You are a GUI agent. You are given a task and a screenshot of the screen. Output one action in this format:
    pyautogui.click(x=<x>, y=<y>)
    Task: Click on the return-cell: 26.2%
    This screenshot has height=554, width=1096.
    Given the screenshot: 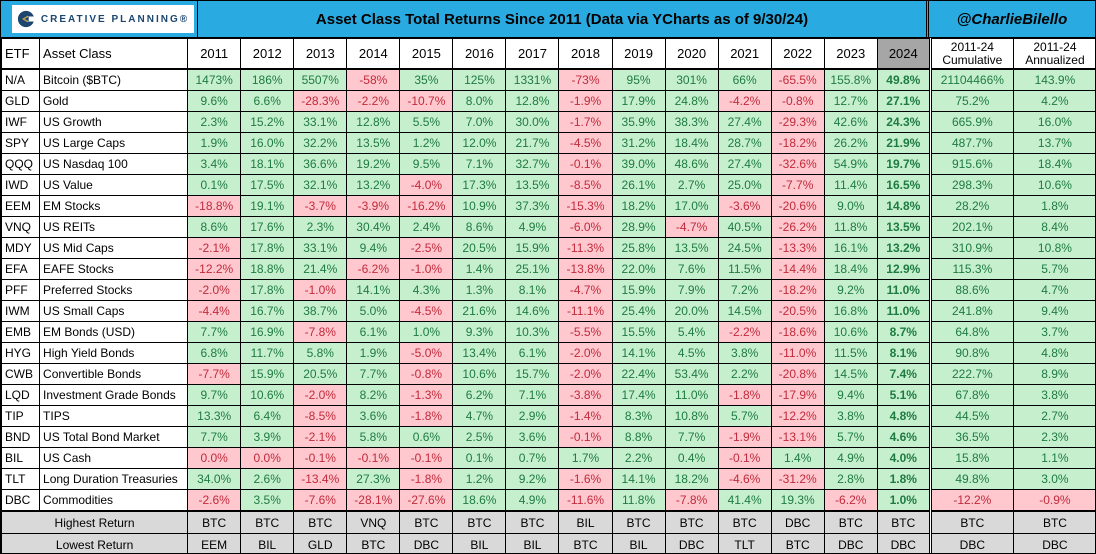 What is the action you would take?
    pyautogui.click(x=850, y=143)
    